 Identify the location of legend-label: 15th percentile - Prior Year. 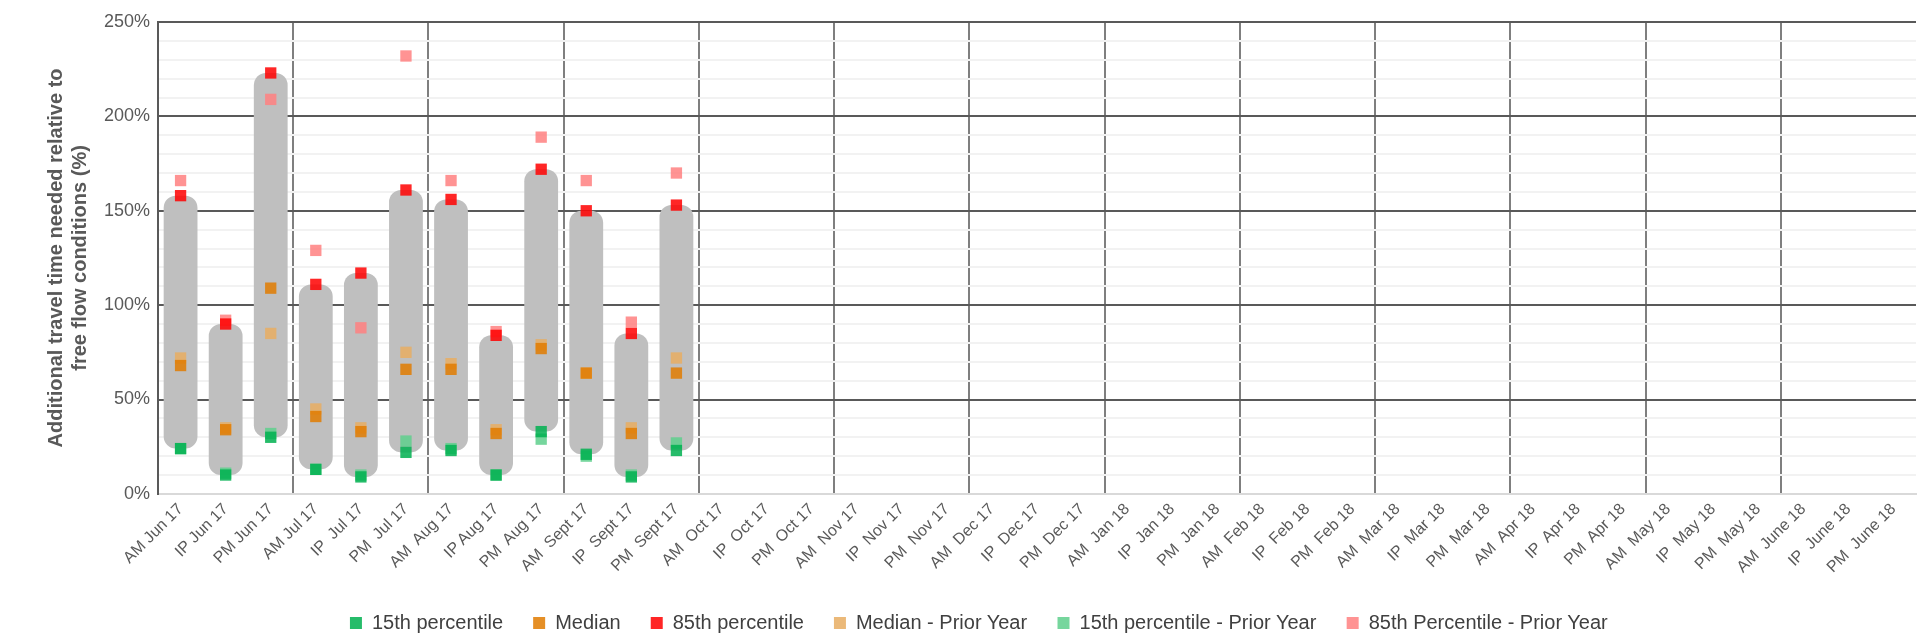
(1198, 621).